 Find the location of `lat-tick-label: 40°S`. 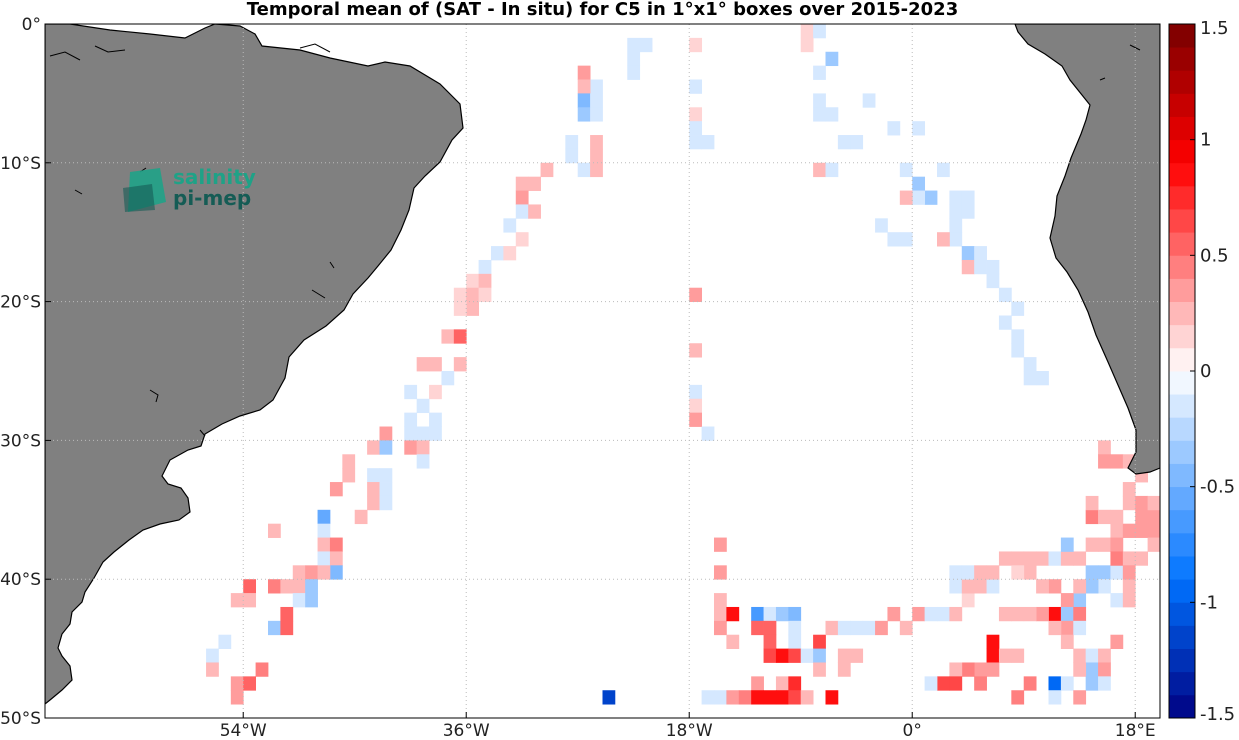

lat-tick-label: 40°S is located at coordinates (20, 580).